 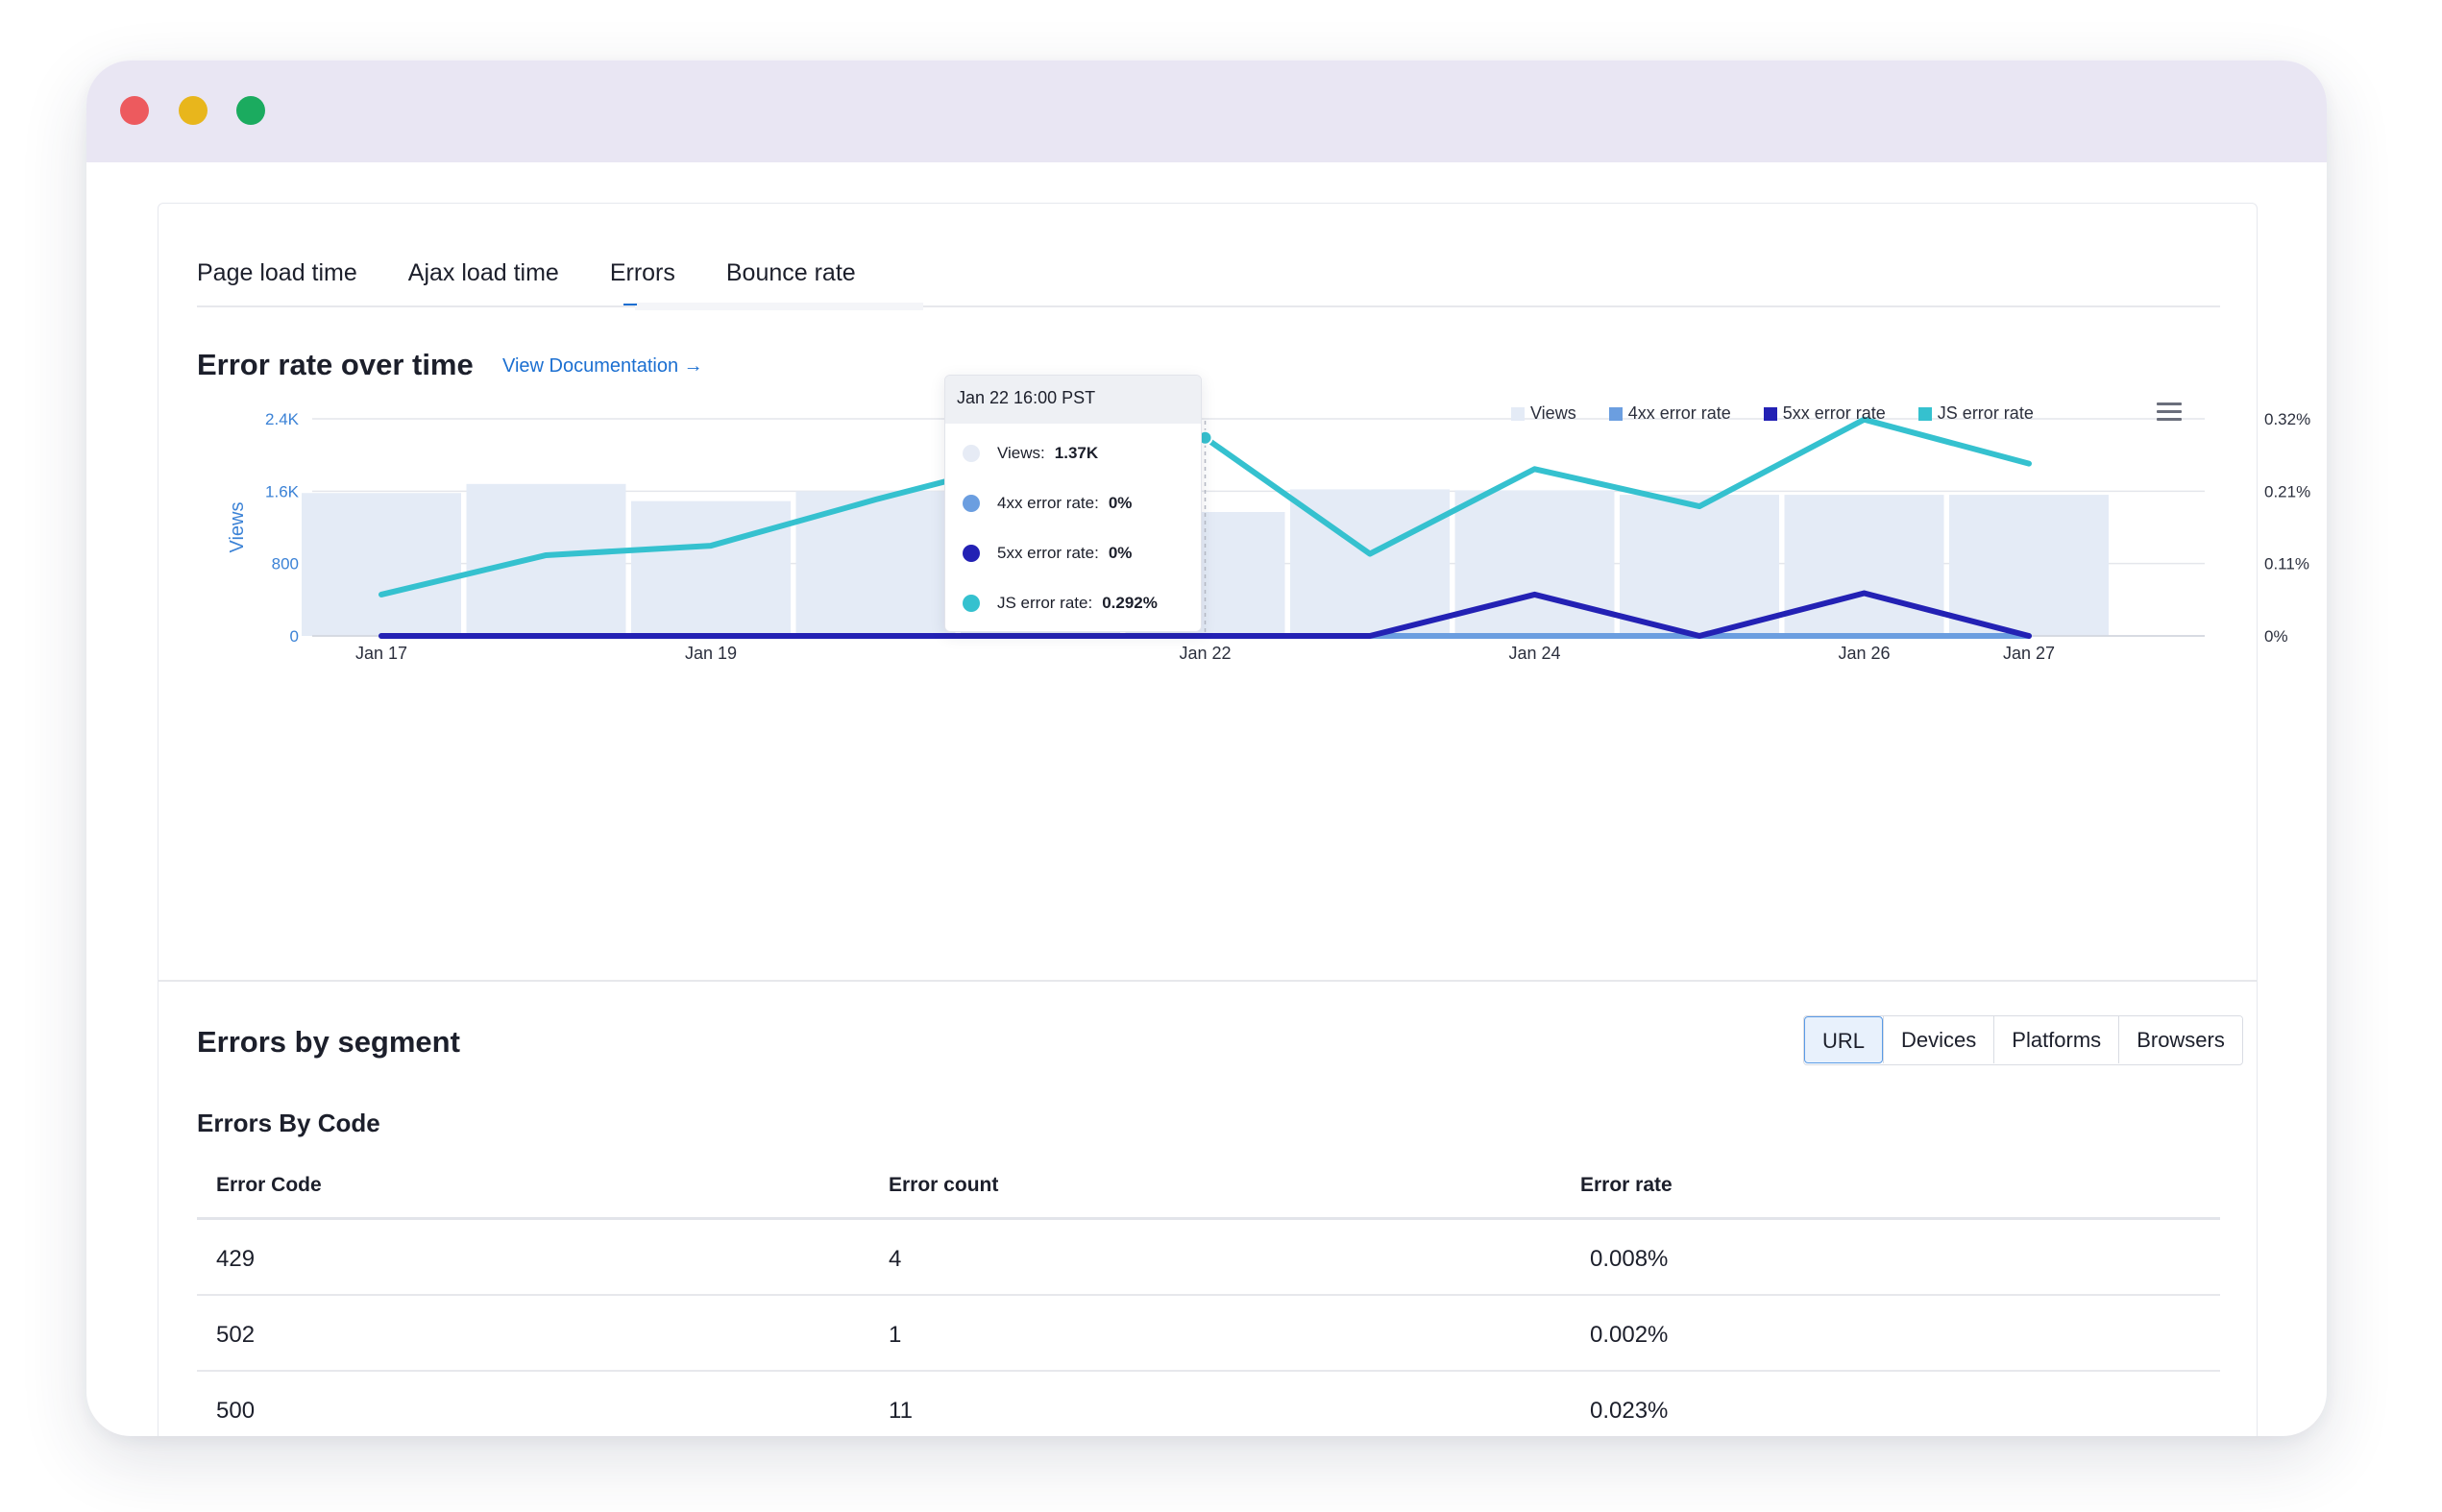 What do you see at coordinates (238, 527) in the screenshot?
I see `y-axis-title: Views` at bounding box center [238, 527].